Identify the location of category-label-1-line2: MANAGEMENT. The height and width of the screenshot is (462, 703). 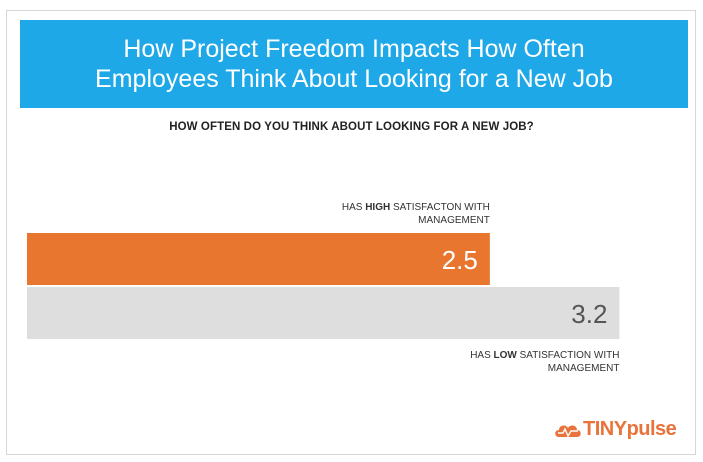
(584, 368).